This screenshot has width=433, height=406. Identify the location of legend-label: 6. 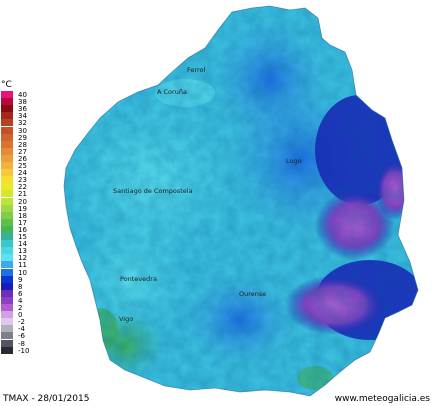
(20, 293).